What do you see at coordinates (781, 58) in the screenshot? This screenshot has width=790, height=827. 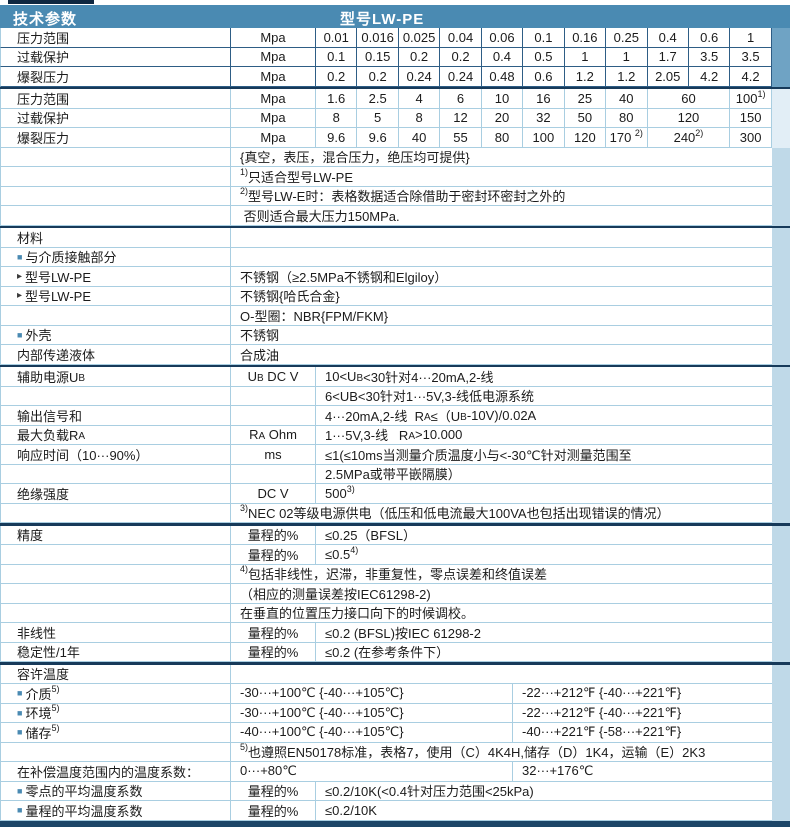 I see `right-margin-strip-top` at bounding box center [781, 58].